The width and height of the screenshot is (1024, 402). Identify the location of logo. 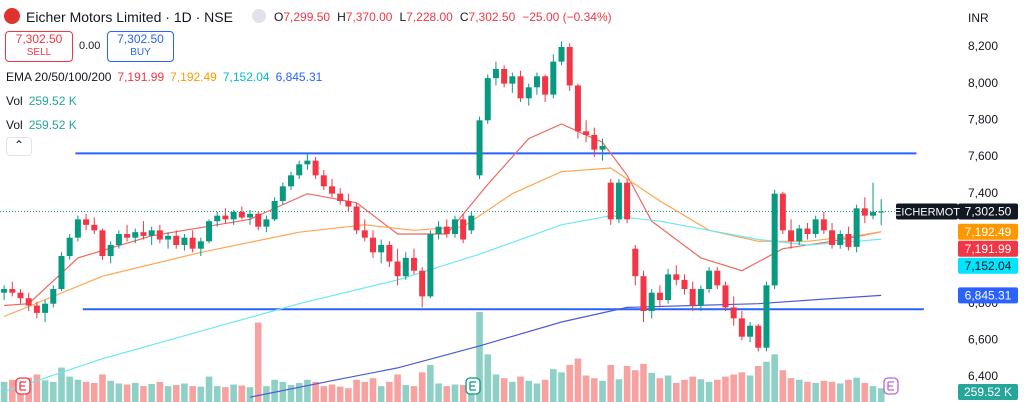
(12, 16).